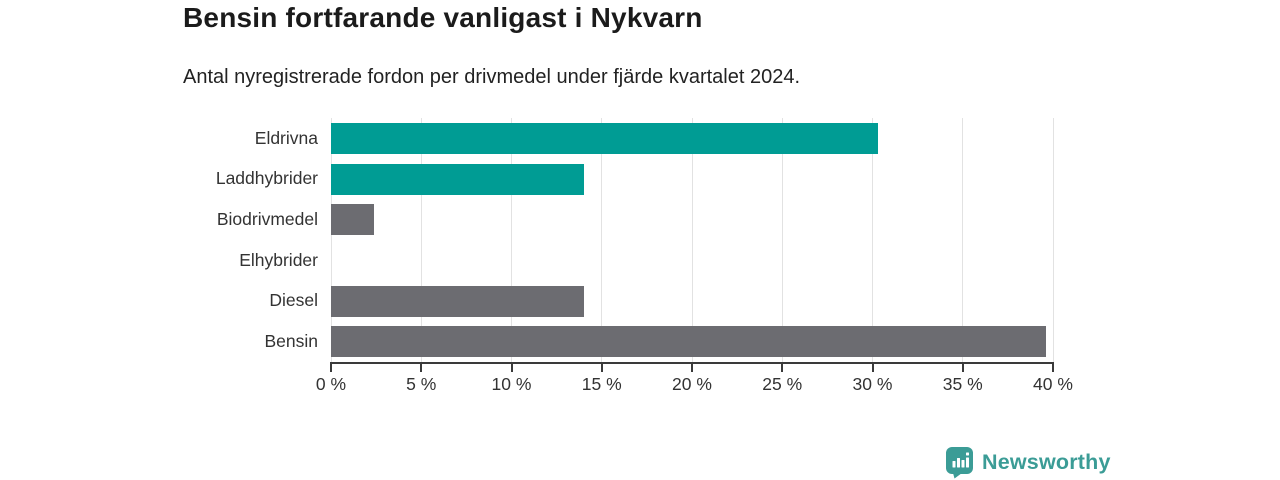 The image size is (1280, 480). Describe the element at coordinates (443, 17) in the screenshot. I see `chart-title: Bensin fortfarande vanligast i Nykvarn` at that location.